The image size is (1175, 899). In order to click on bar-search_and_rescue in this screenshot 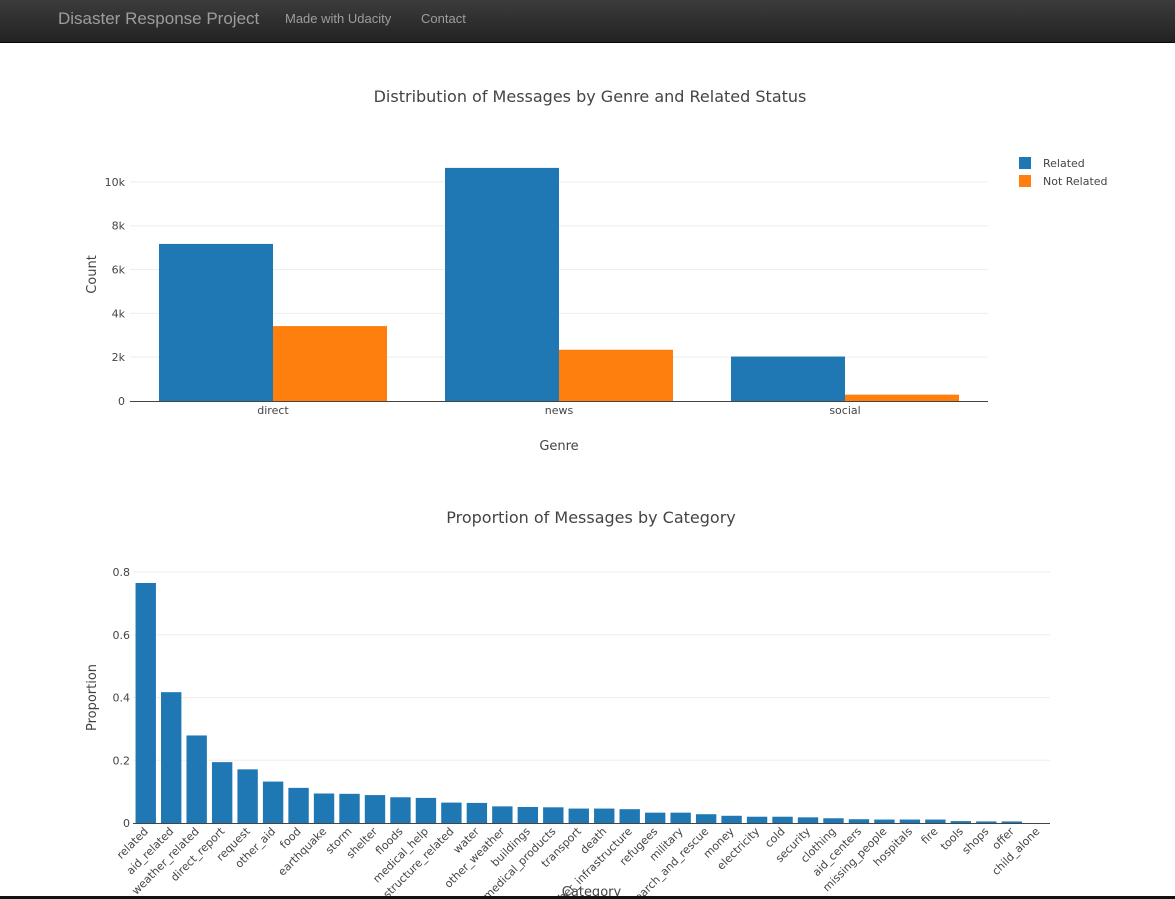, I will do `click(706, 818)`.